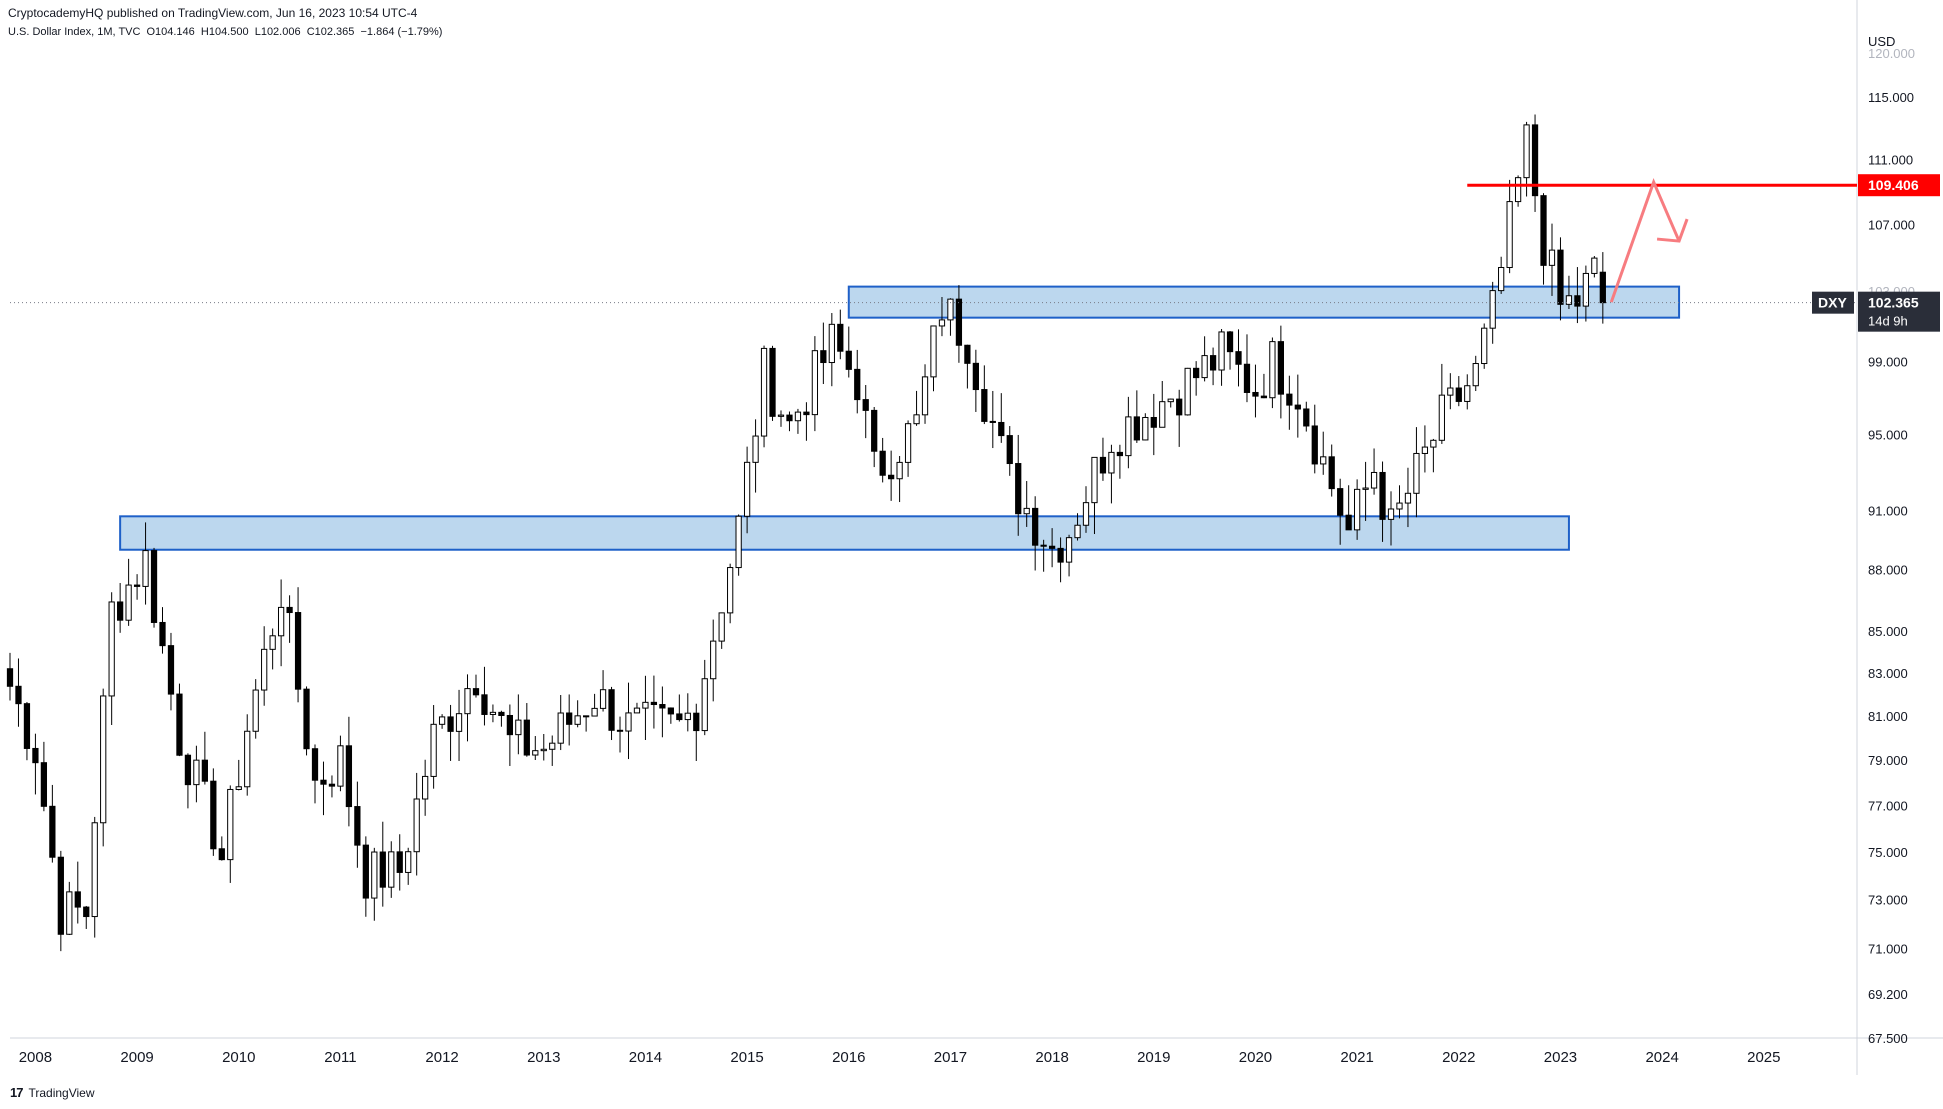 The height and width of the screenshot is (1109, 1943). I want to click on price-tick: 88.000, so click(1888, 570).